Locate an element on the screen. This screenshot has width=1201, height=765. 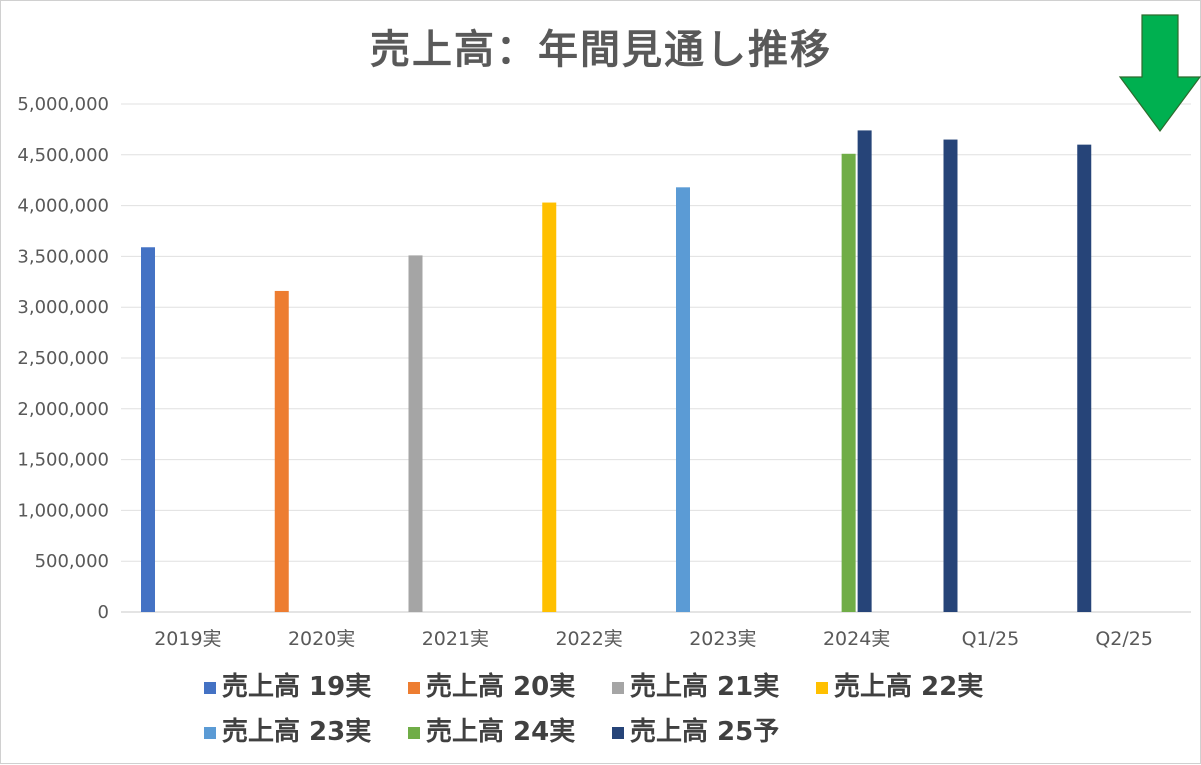
legend-label: 売上高 19実 is located at coordinates (296, 686).